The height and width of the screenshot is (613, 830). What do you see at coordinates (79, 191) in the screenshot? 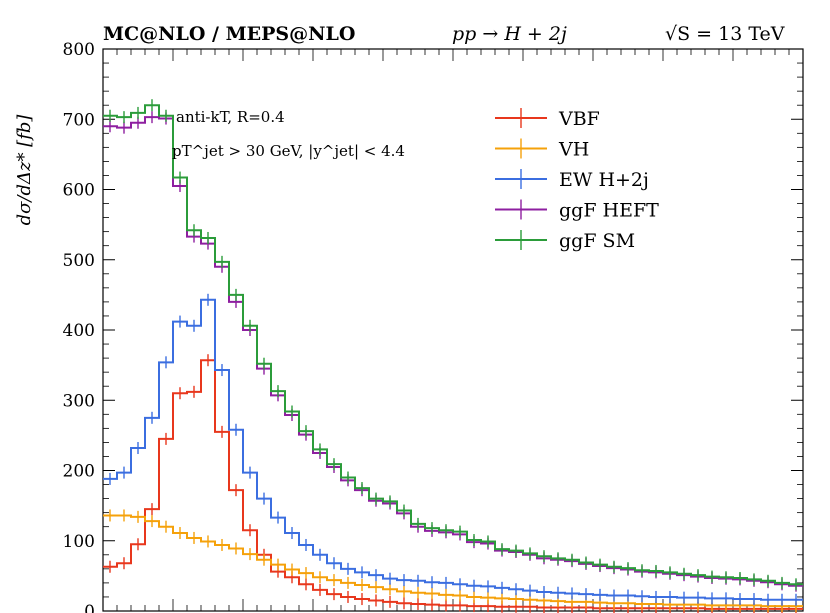
I see `y-tick-label: 600` at bounding box center [79, 191].